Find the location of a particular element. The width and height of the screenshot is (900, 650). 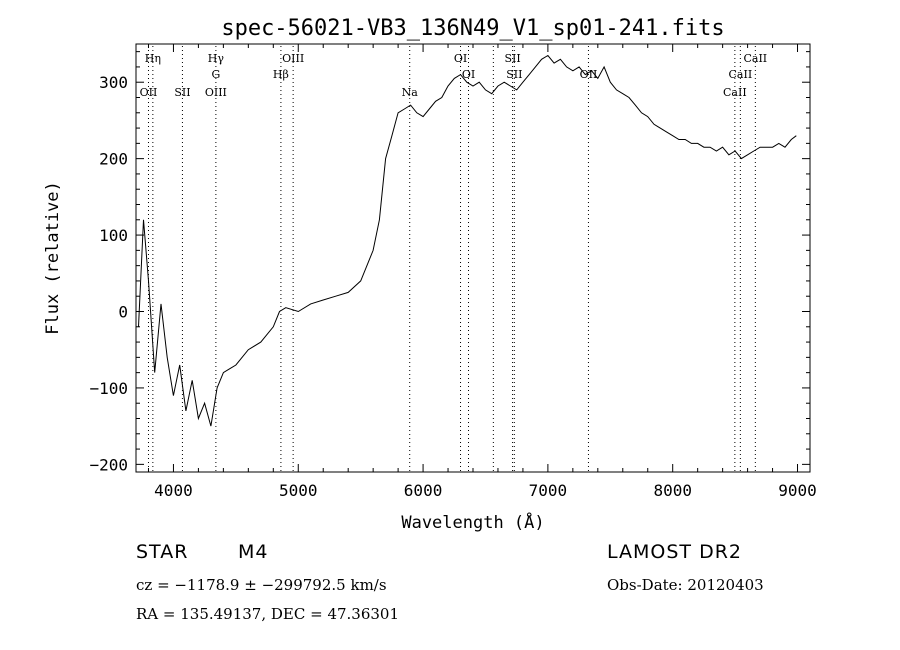

x-axis-label: Wavelength (Å) is located at coordinates (472, 522).